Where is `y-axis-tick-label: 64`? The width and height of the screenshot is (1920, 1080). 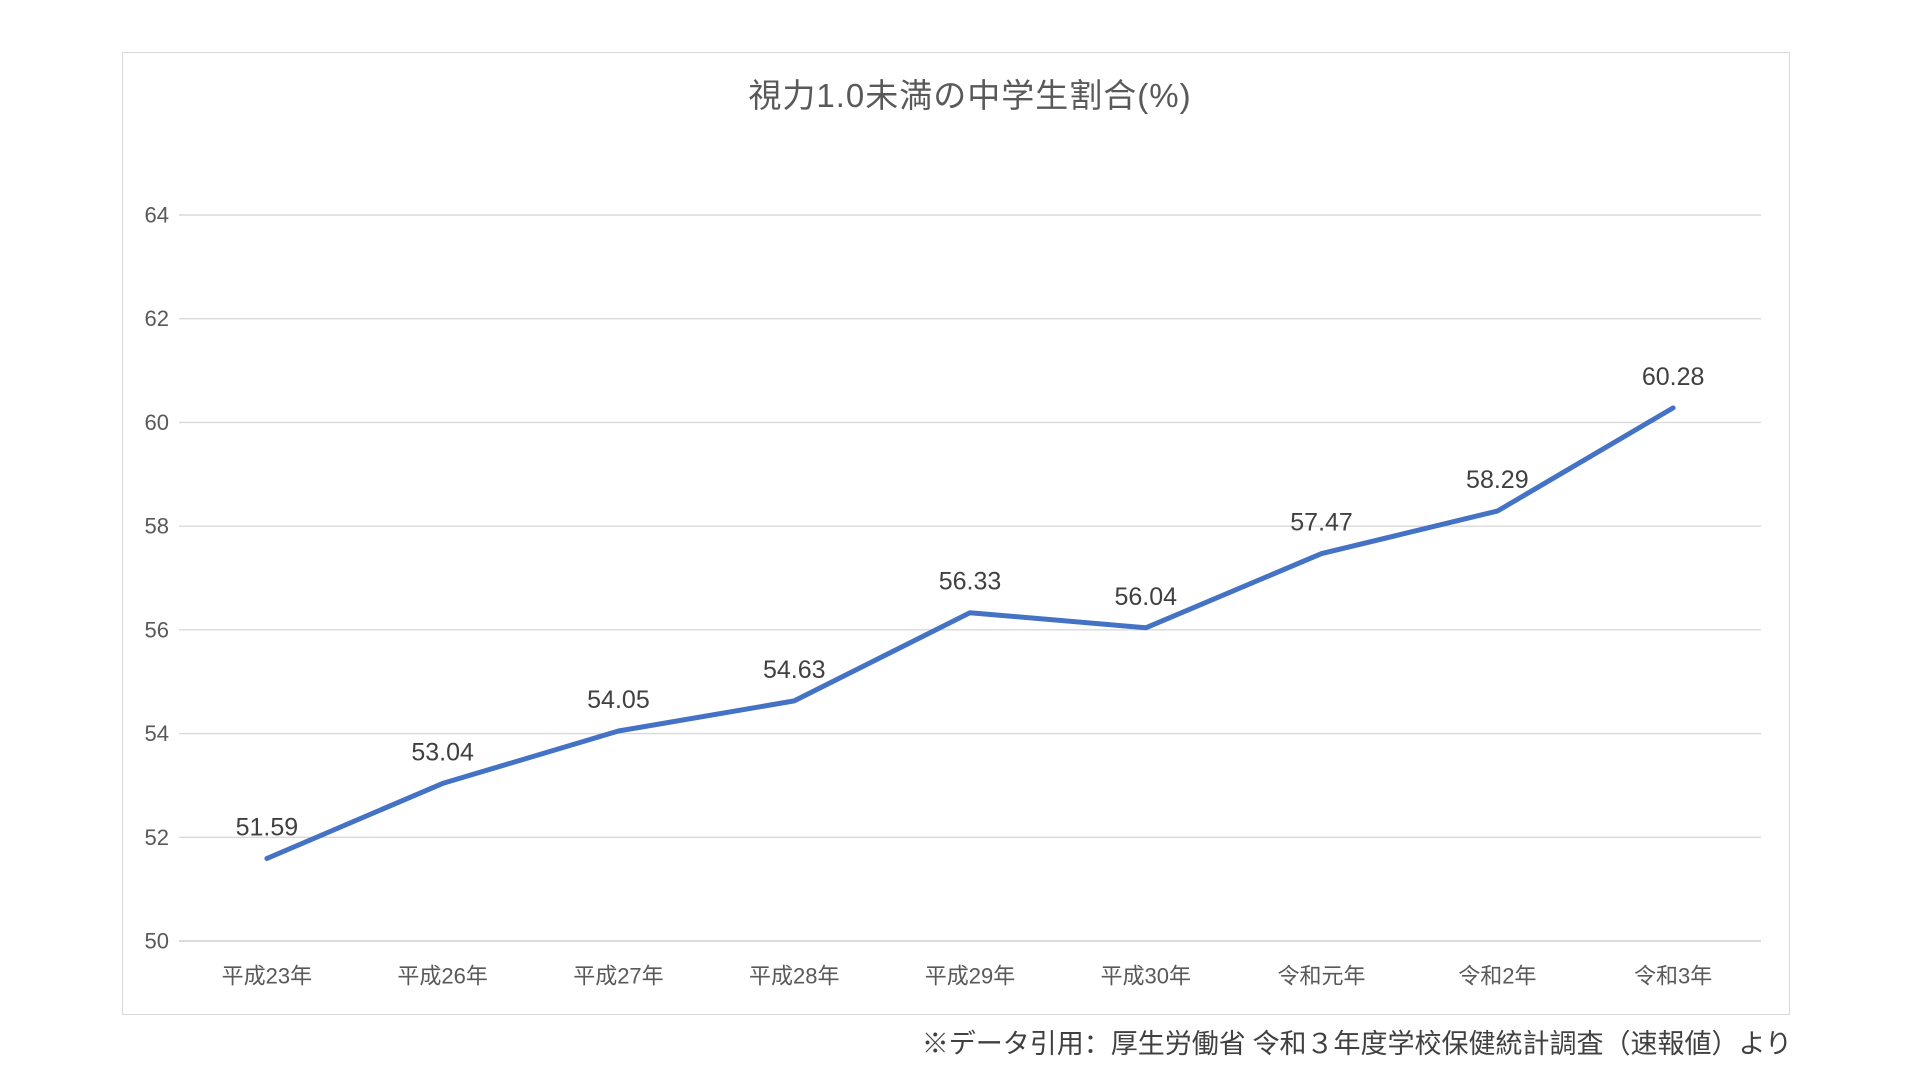 y-axis-tick-label: 64 is located at coordinates (157, 215).